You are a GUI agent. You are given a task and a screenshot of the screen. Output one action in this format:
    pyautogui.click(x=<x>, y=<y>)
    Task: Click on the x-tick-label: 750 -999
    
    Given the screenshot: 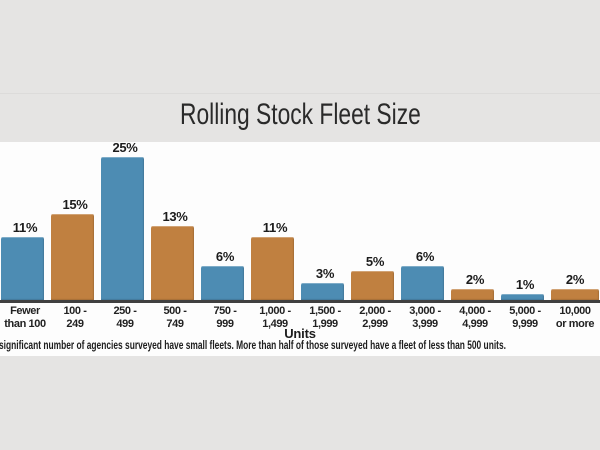 What is the action you would take?
    pyautogui.click(x=225, y=317)
    